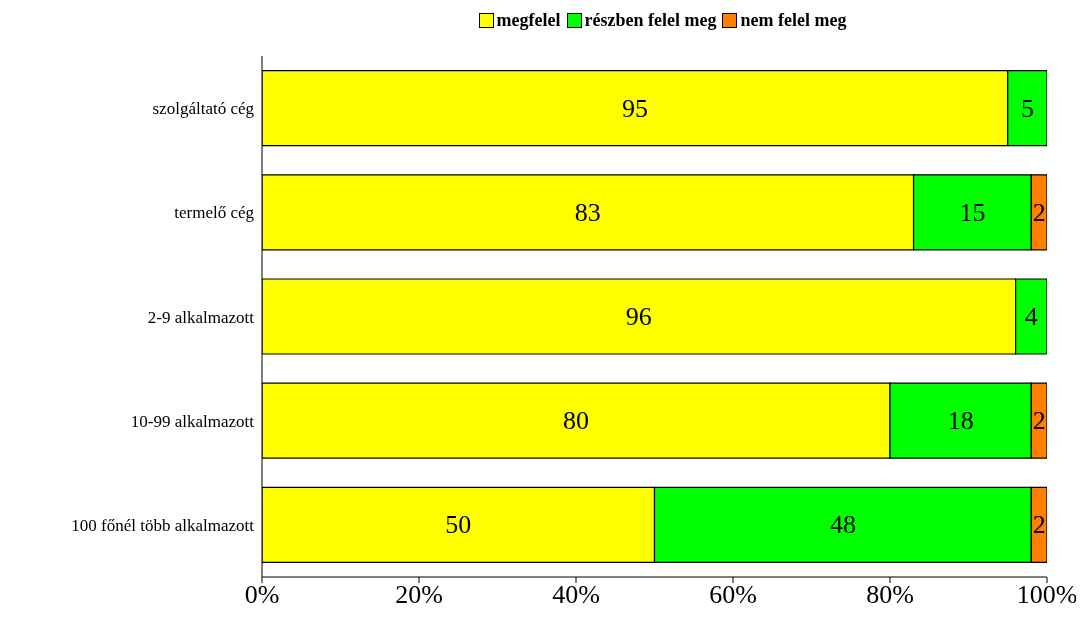 The width and height of the screenshot is (1084, 635). I want to click on y-tick-label: szolgáltató cég, so click(203, 109).